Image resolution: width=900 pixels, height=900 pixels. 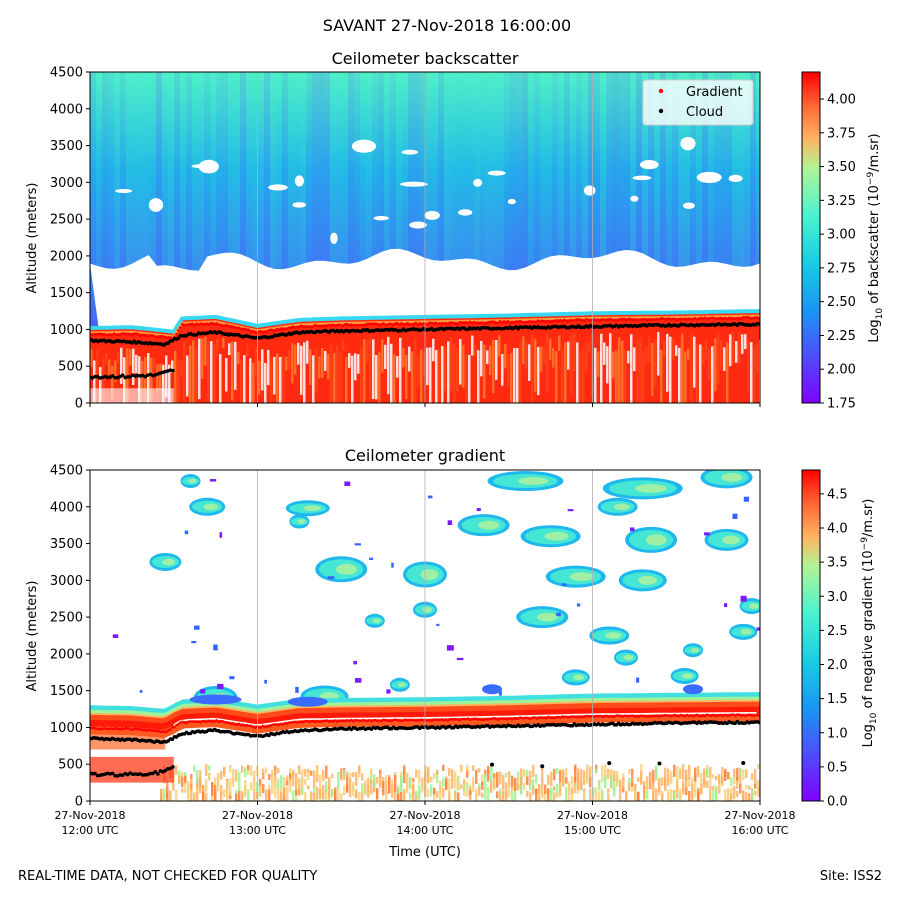 What do you see at coordinates (558, 614) in the screenshot?
I see `gradient-speckle` at bounding box center [558, 614].